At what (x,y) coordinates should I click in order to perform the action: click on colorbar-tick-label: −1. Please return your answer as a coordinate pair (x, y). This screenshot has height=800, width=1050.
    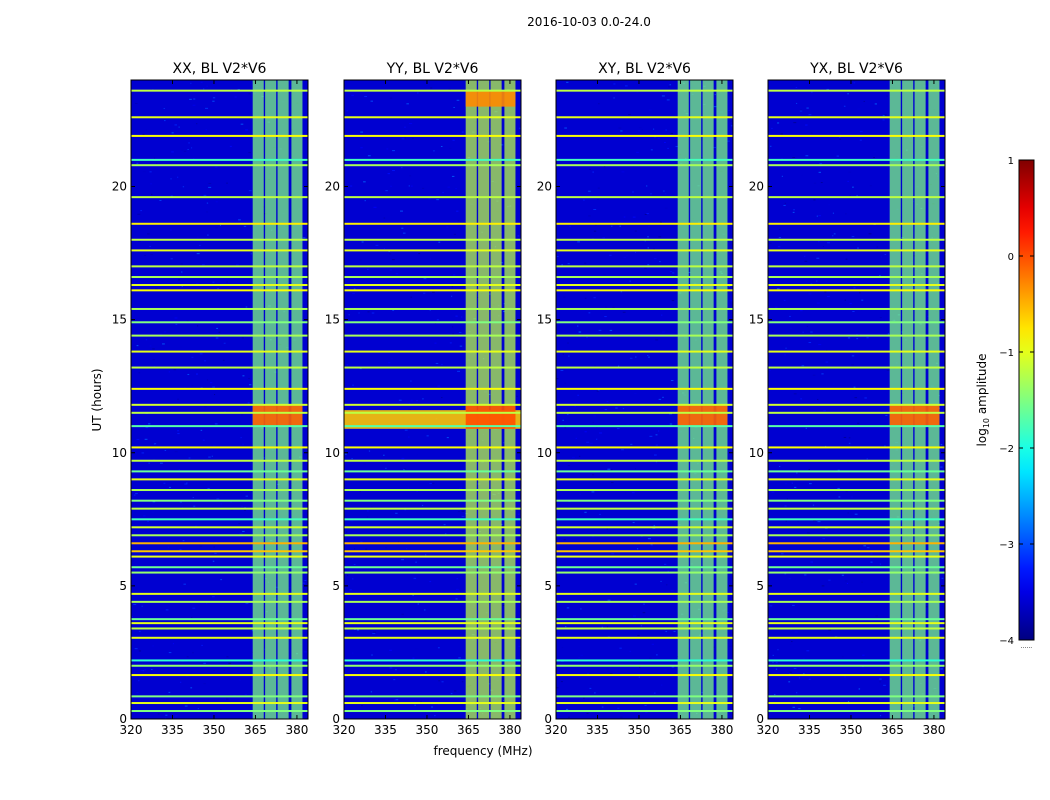
    Looking at the image, I should click on (1006, 353).